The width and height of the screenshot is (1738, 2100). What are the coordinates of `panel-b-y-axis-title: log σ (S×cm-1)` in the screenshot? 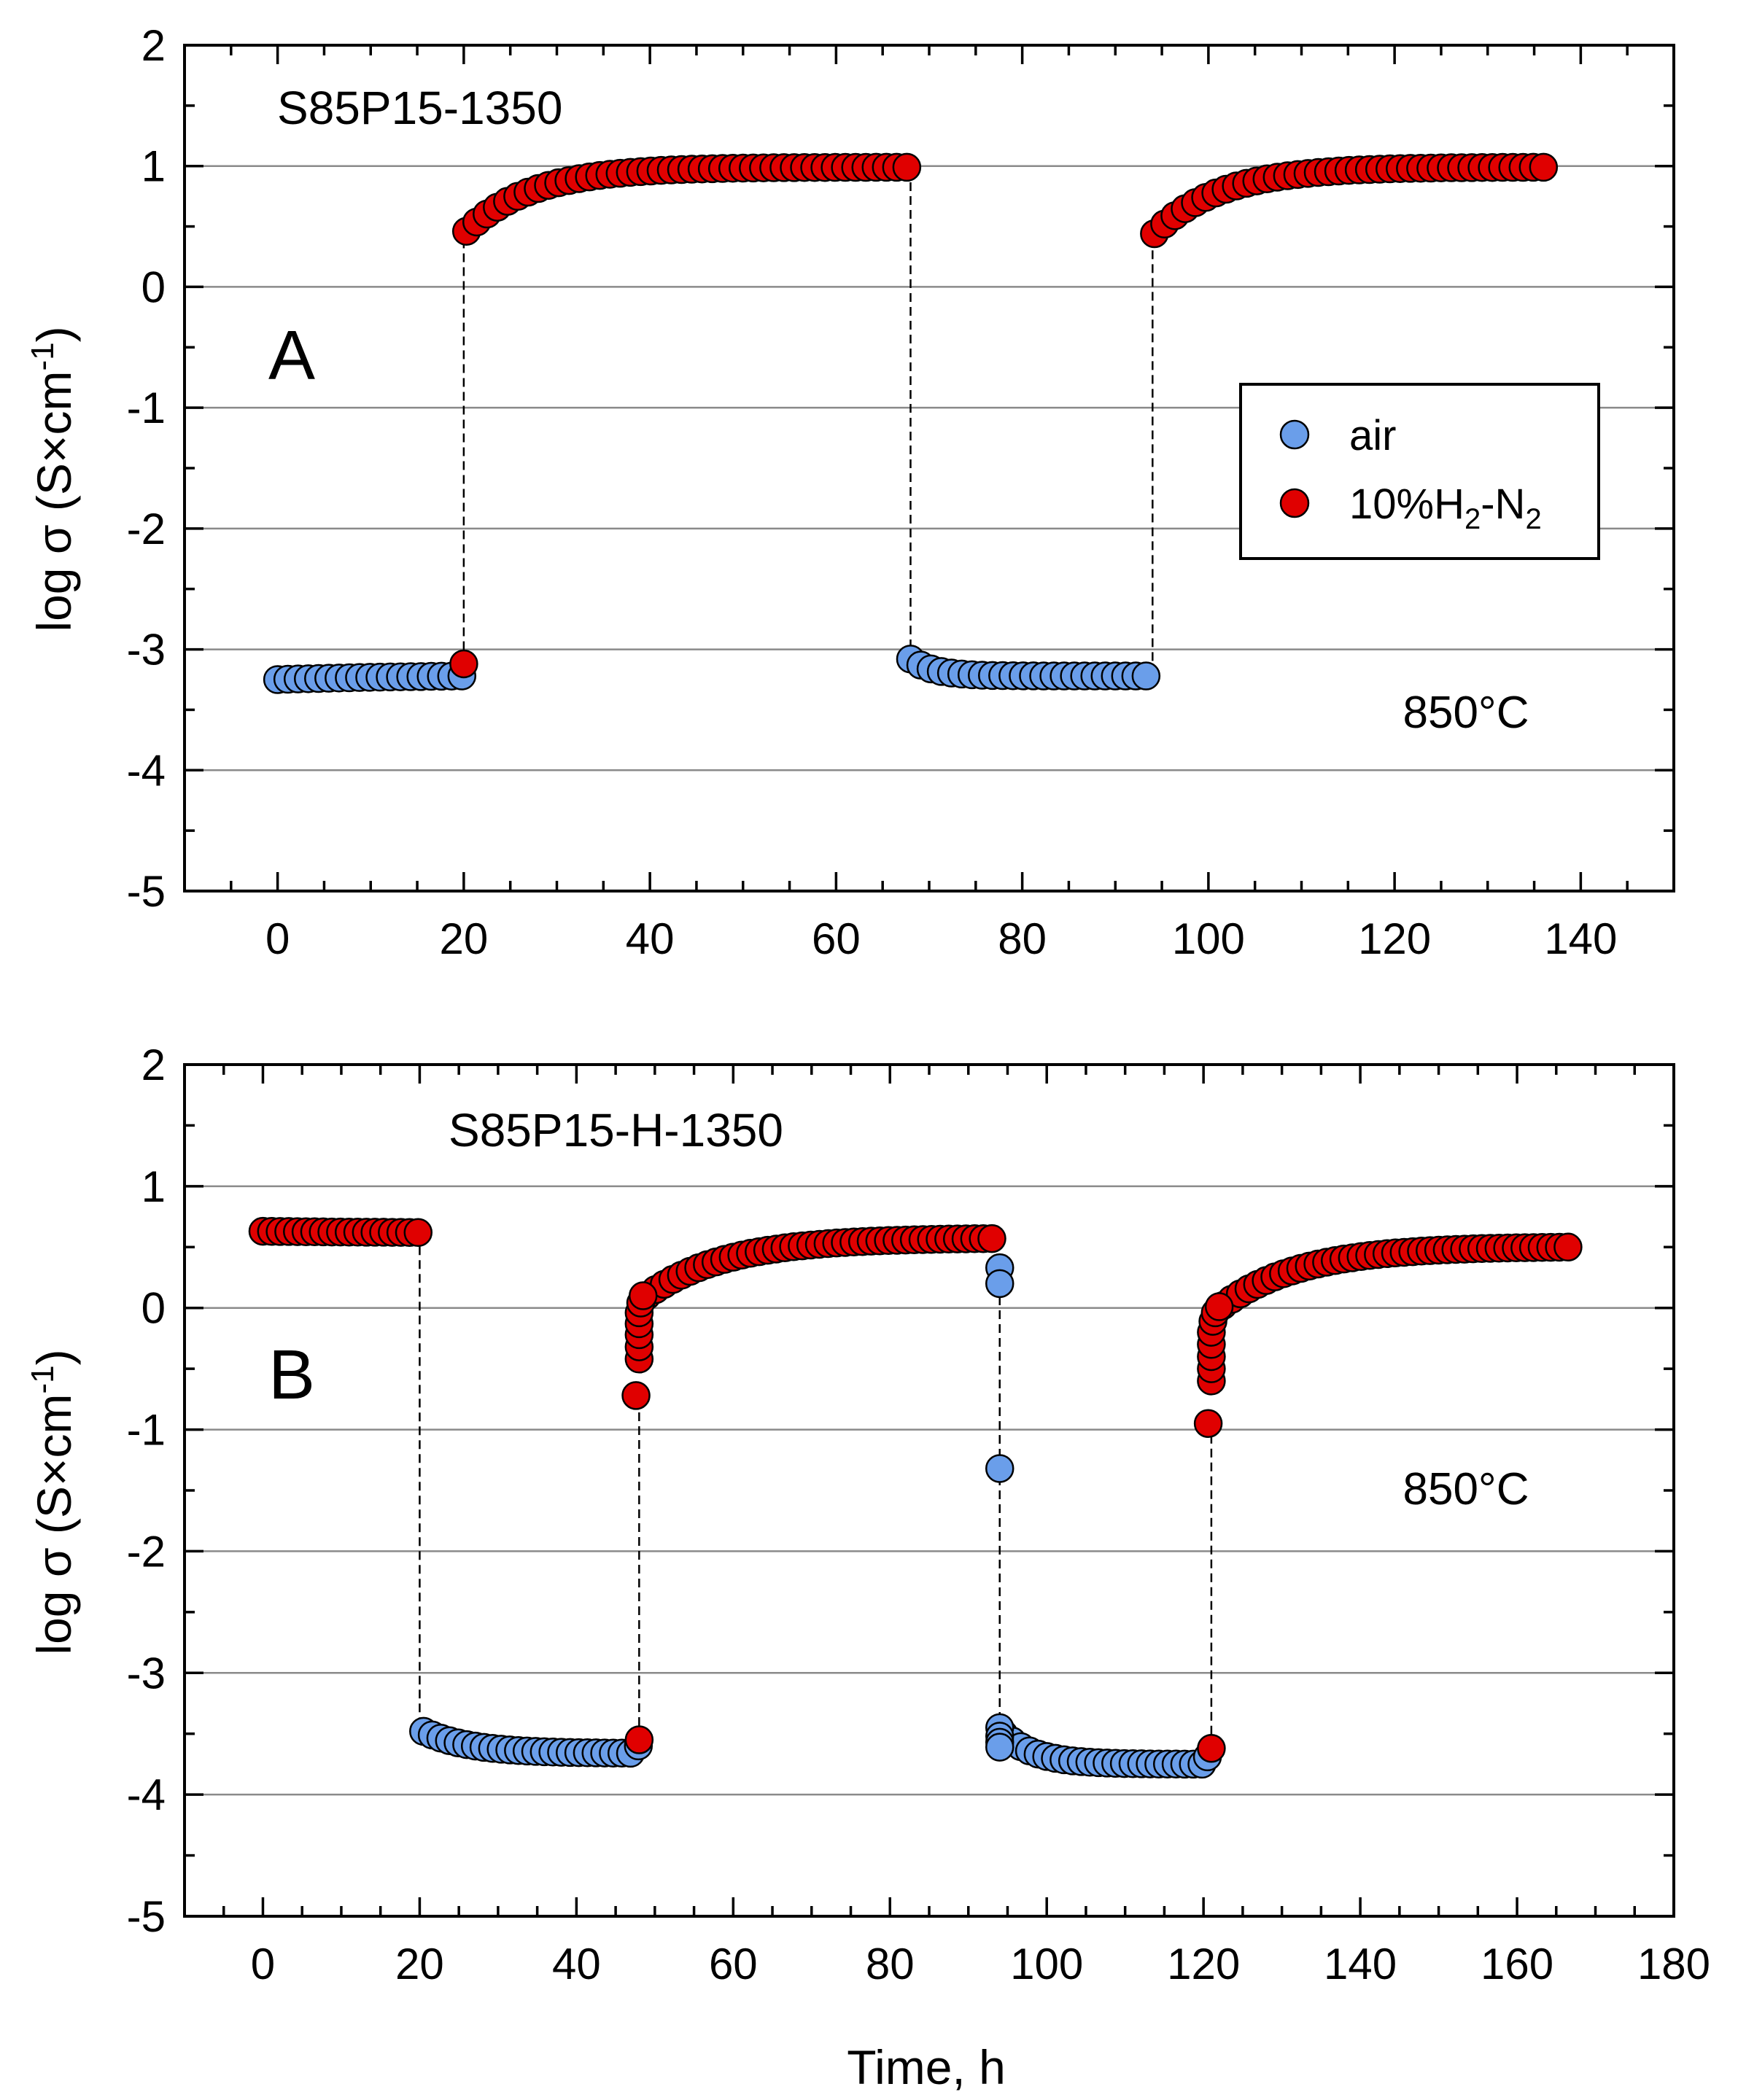 It's located at (53, 1501).